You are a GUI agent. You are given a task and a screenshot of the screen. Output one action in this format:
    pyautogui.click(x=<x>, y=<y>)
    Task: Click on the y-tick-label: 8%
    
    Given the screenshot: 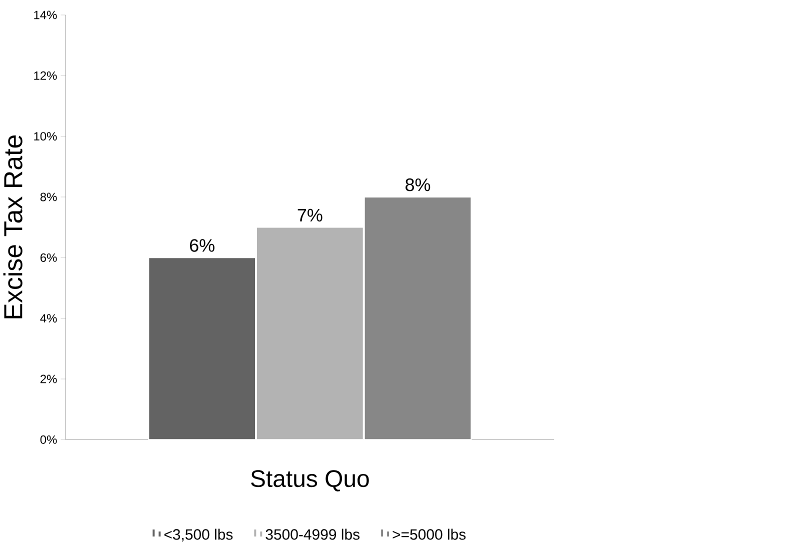 What is the action you would take?
    pyautogui.click(x=48, y=197)
    